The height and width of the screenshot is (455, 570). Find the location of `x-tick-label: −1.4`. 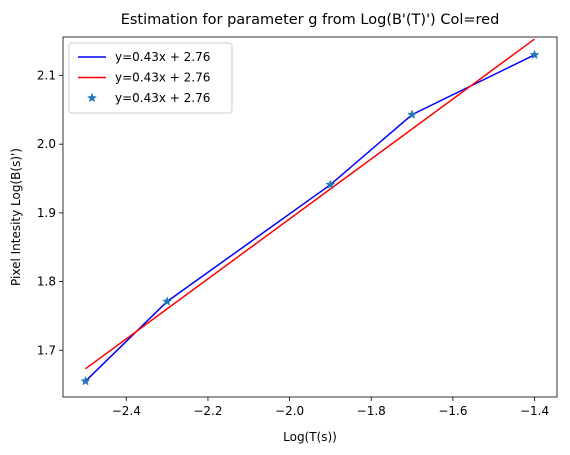

x-tick-label: −1.4 is located at coordinates (534, 411).